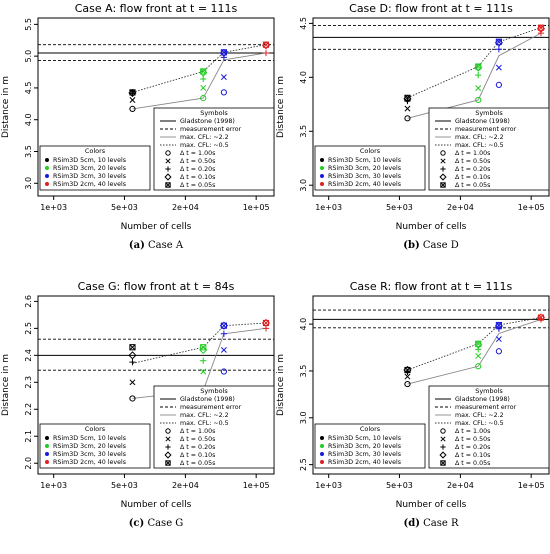 This screenshot has height=554, width=550. What do you see at coordinates (28, 382) in the screenshot?
I see `y-tick-label: 2.3` at bounding box center [28, 382].